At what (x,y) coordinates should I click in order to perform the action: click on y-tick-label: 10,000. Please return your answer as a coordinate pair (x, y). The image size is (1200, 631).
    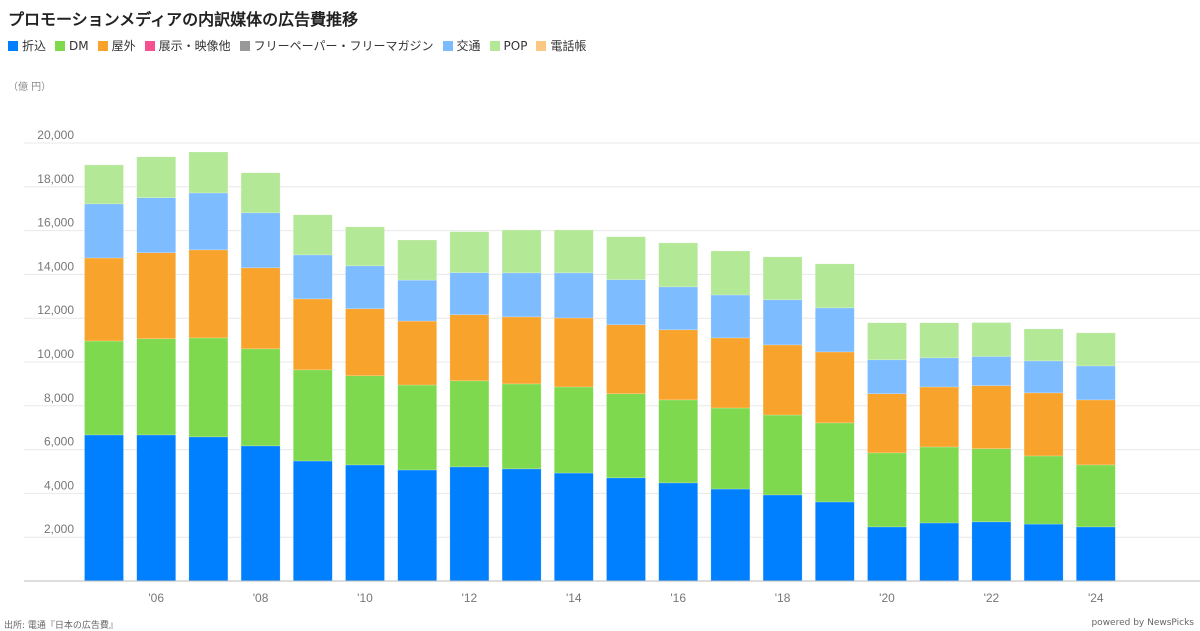
    Looking at the image, I should click on (55, 354).